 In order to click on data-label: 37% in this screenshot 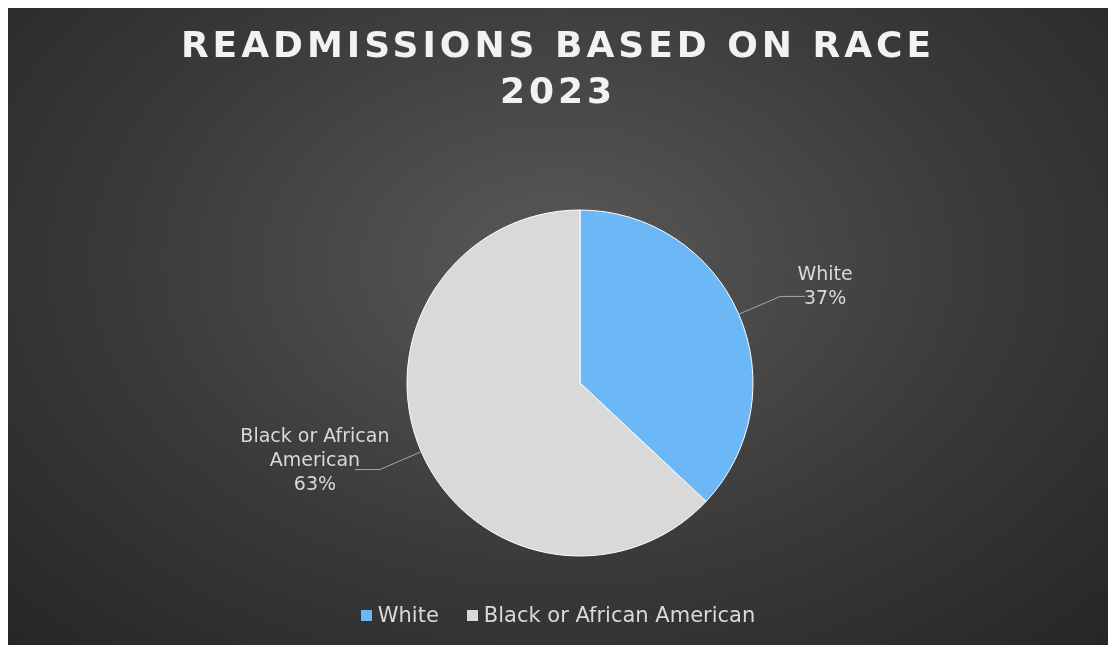, I will do `click(825, 297)`.